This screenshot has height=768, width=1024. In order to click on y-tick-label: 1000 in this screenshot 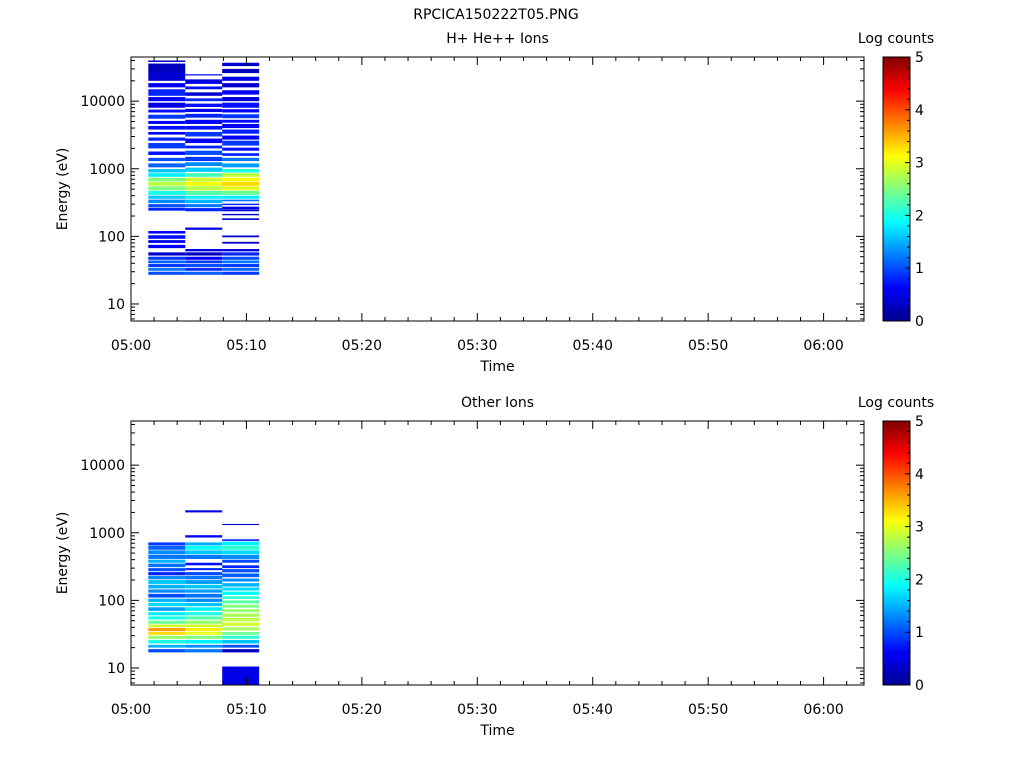, I will do `click(107, 534)`.